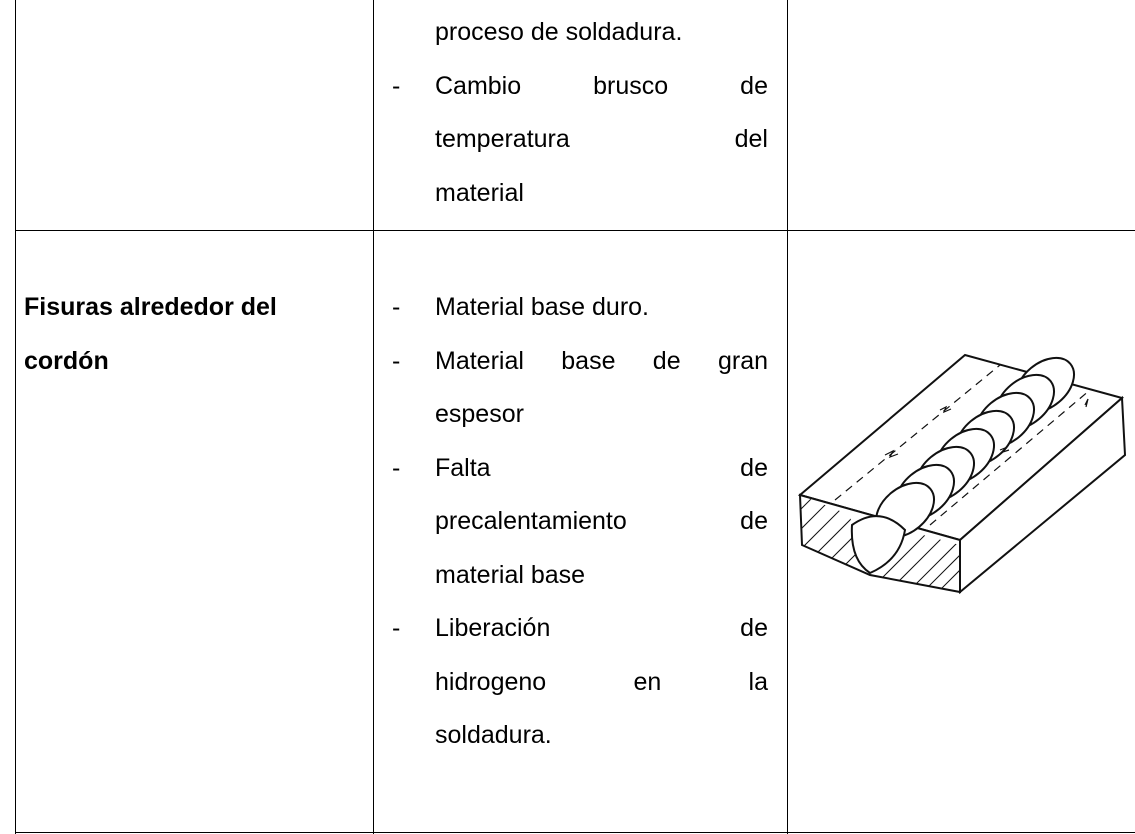 The height and width of the screenshot is (834, 1135). I want to click on cause-line: espesor, so click(479, 414).